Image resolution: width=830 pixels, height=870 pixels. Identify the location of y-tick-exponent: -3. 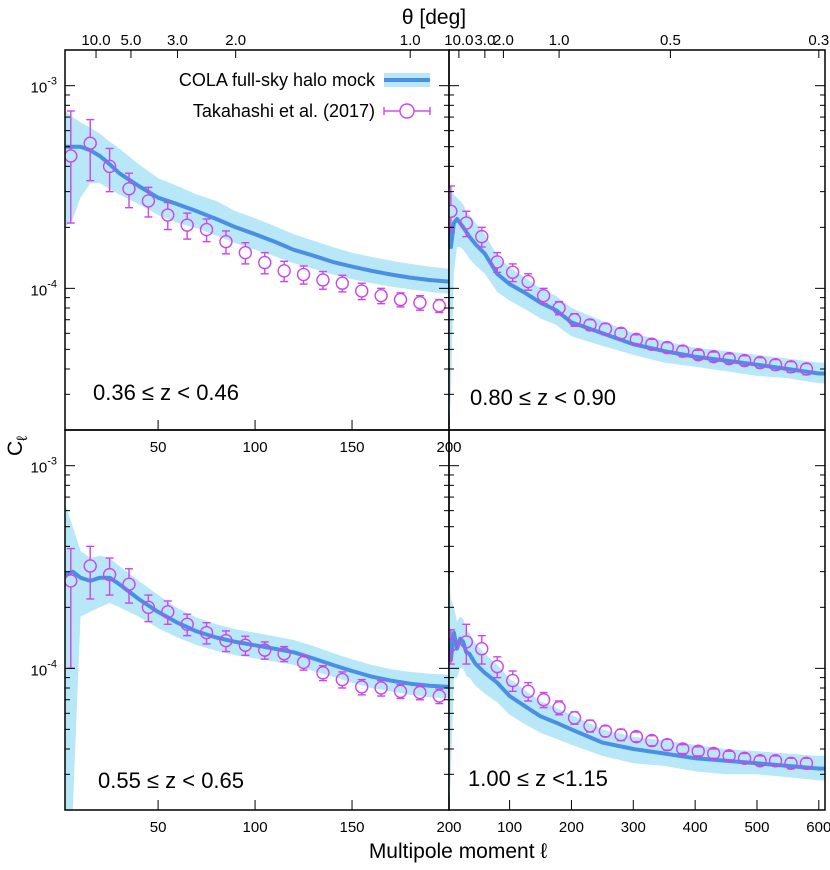
(52, 462).